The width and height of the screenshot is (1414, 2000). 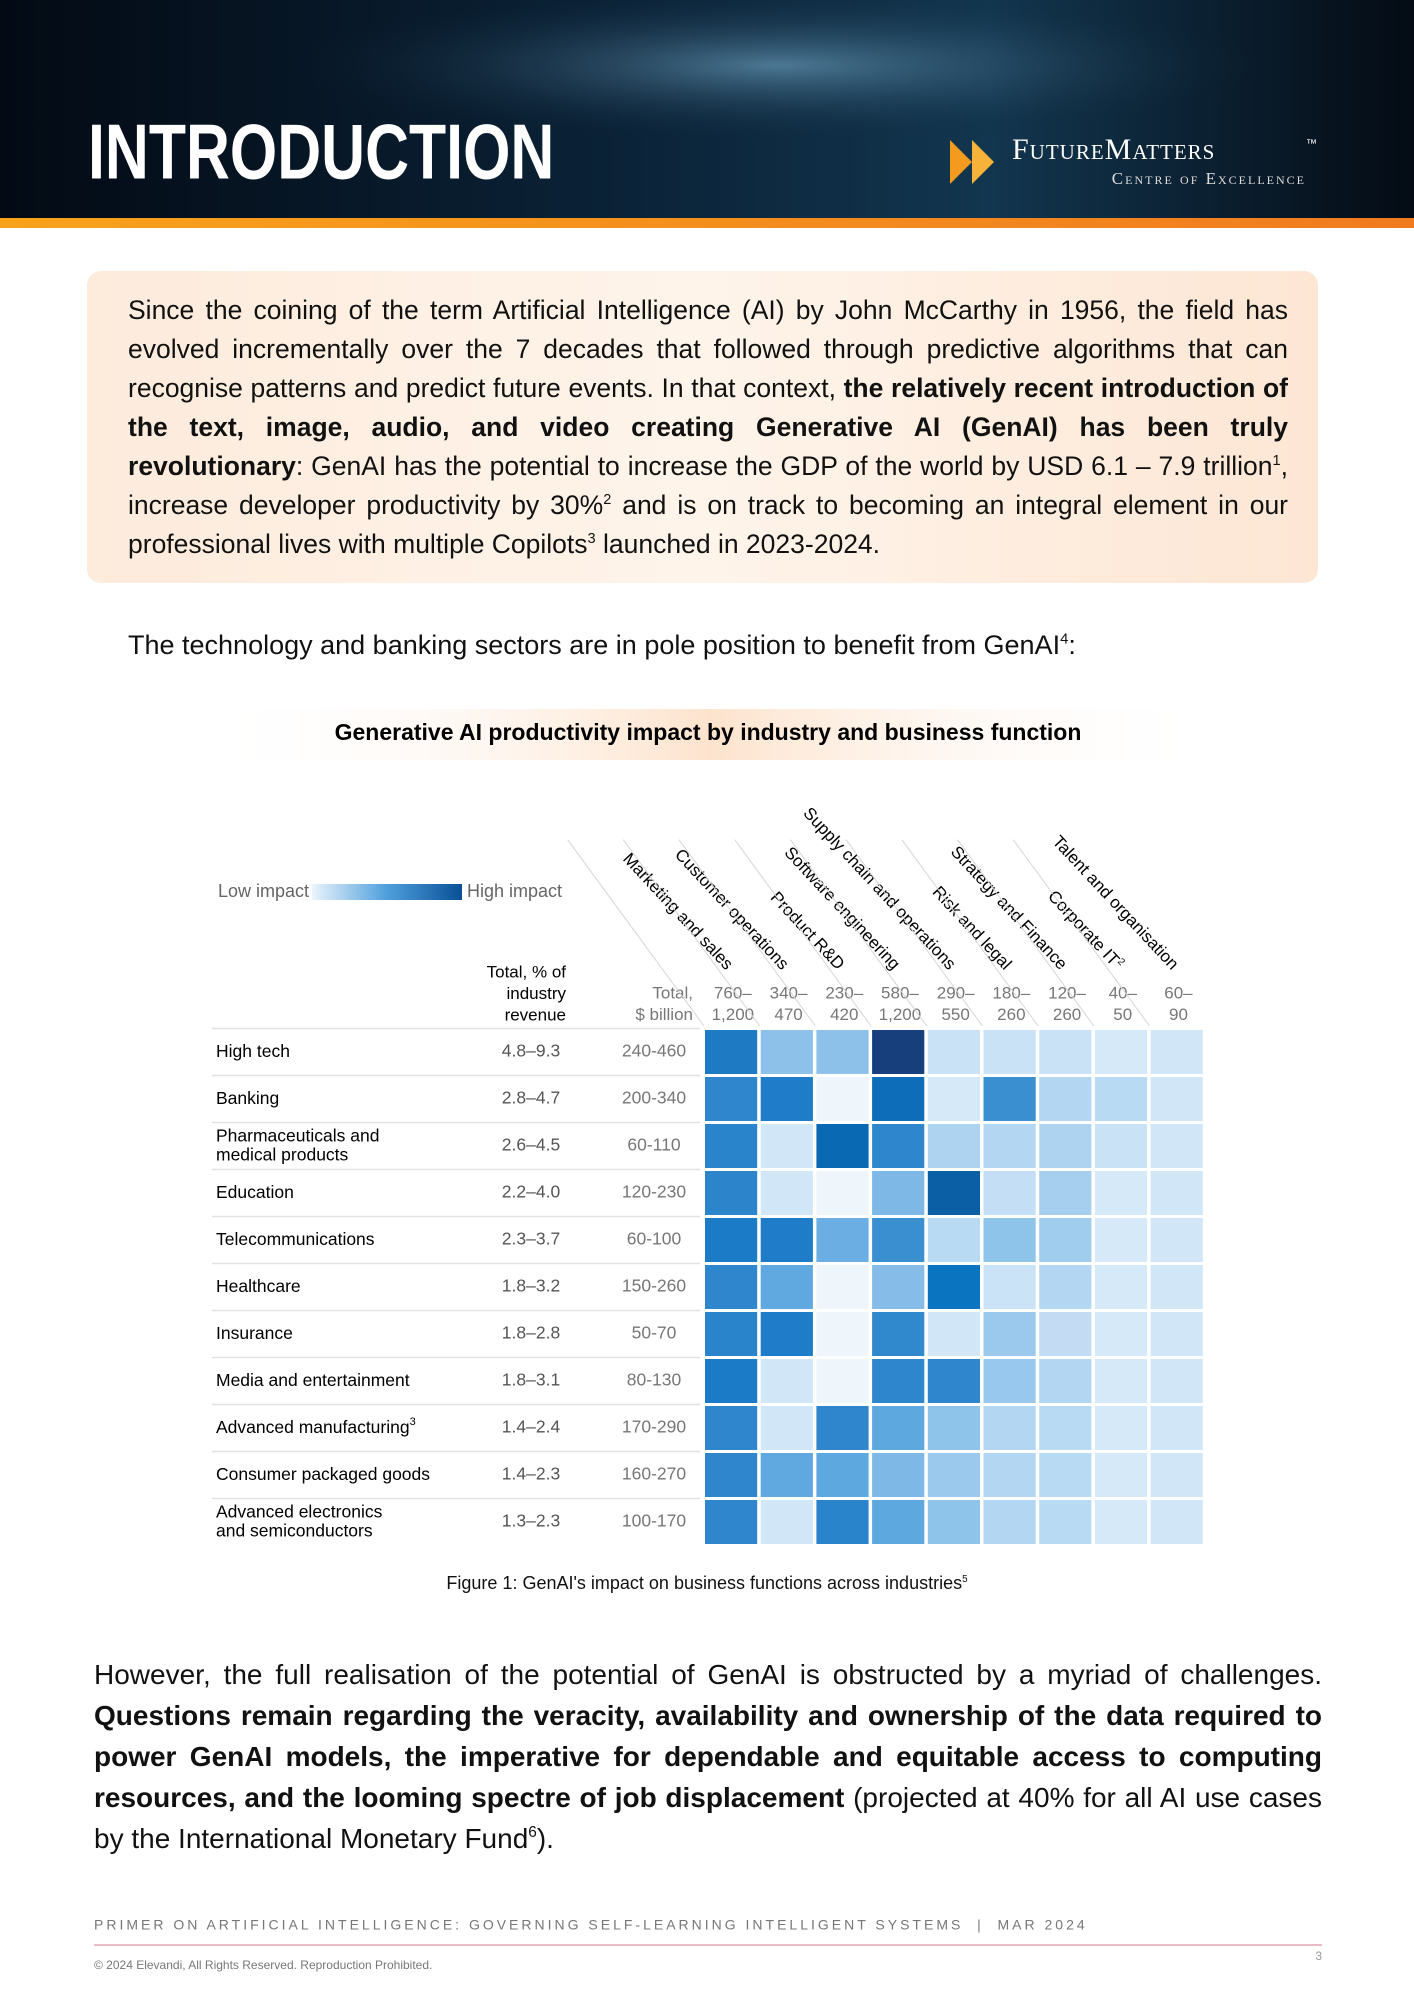 I want to click on row-label-text: medical products, so click(x=282, y=1154).